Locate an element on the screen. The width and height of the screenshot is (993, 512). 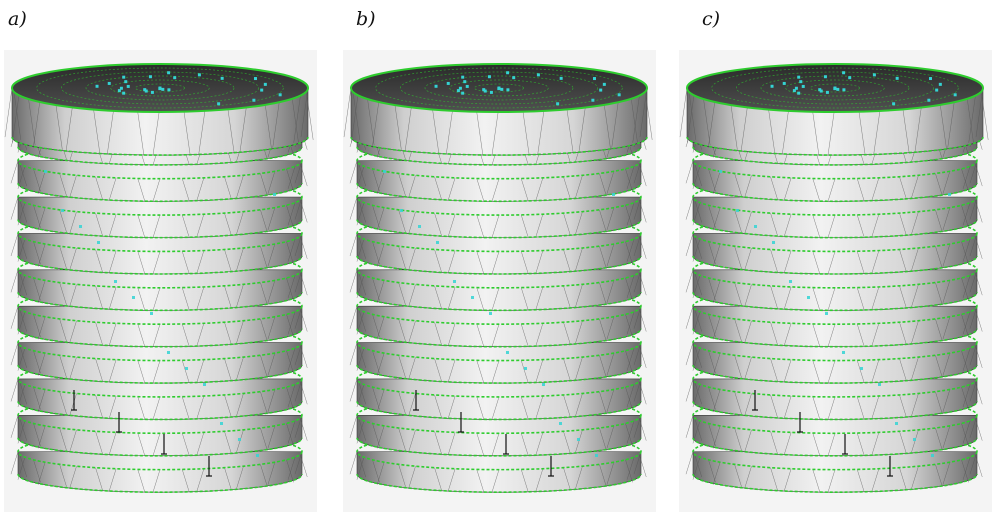
panel-label-a: a) is located at coordinates (17, 19).